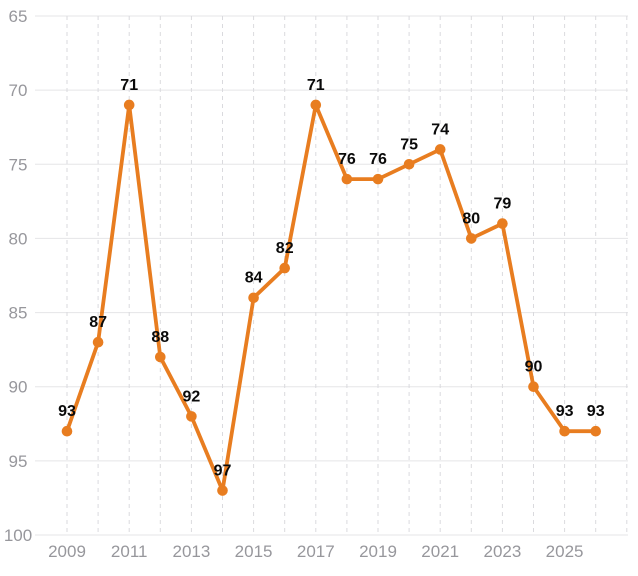 This screenshot has height=576, width=638. Describe the element at coordinates (67, 551) in the screenshot. I see `x-axis-tick-label: 2009` at that location.